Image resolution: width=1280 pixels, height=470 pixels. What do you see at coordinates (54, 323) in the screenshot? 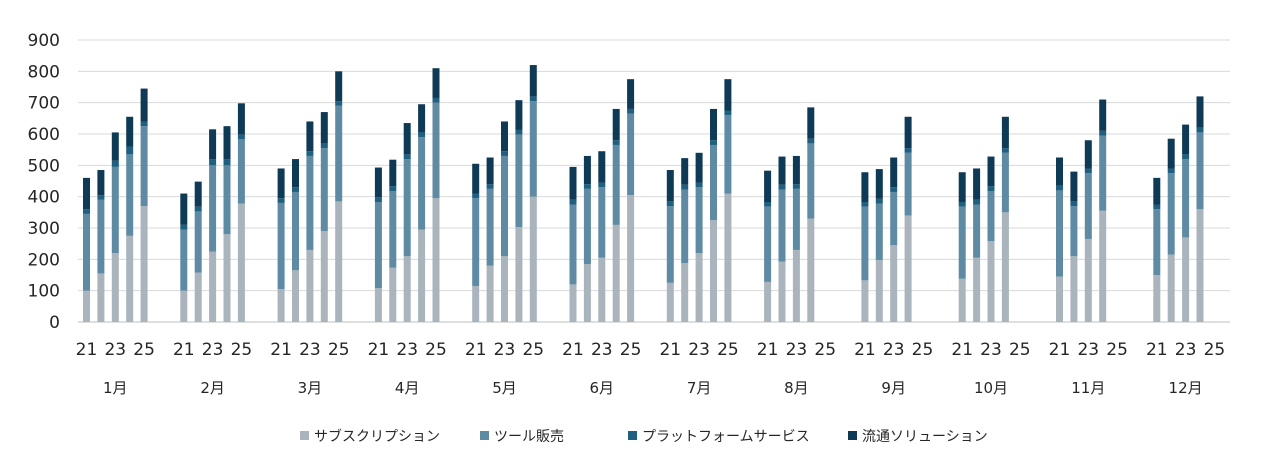
I see `y-tick-label: 0` at bounding box center [54, 323].